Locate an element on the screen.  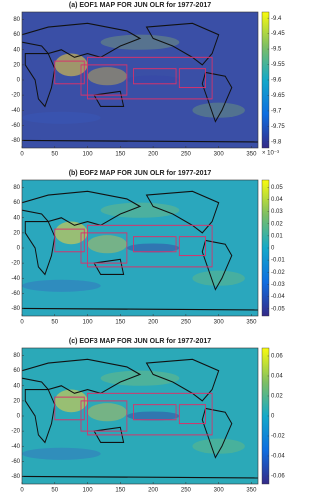
colorbar-tick-label: -9.55 is located at coordinates (278, 65).